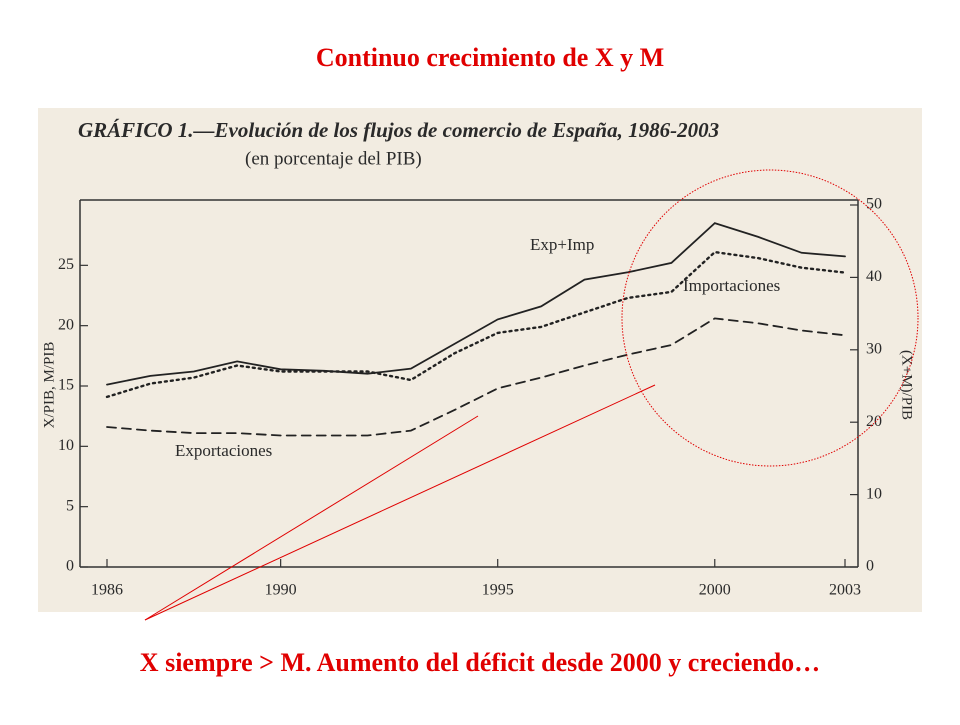 This screenshot has width=960, height=725. What do you see at coordinates (107, 590) in the screenshot?
I see `x-tick-label: 1986` at bounding box center [107, 590].